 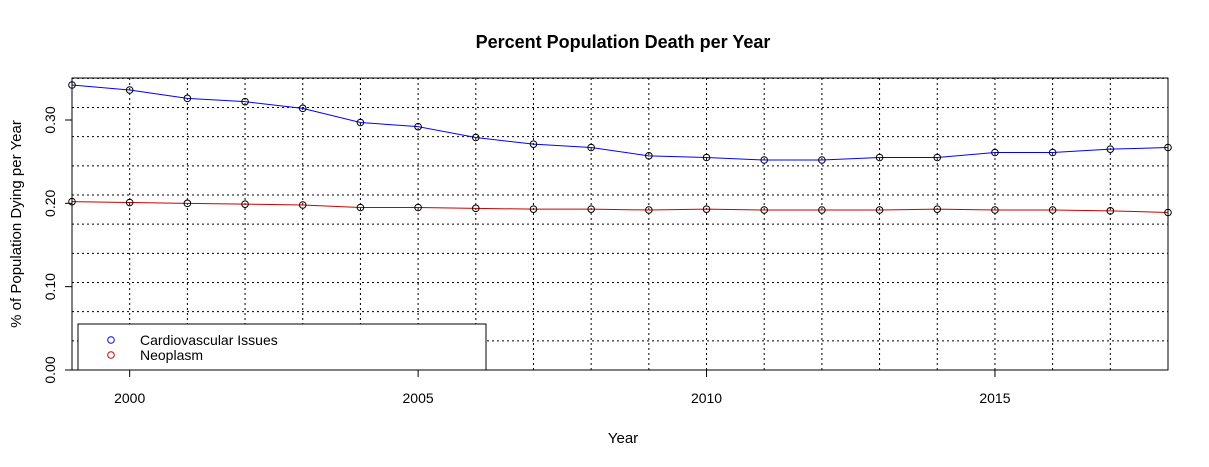 What do you see at coordinates (16, 224) in the screenshot?
I see `y-axis-label: % of Population Dying per Year` at bounding box center [16, 224].